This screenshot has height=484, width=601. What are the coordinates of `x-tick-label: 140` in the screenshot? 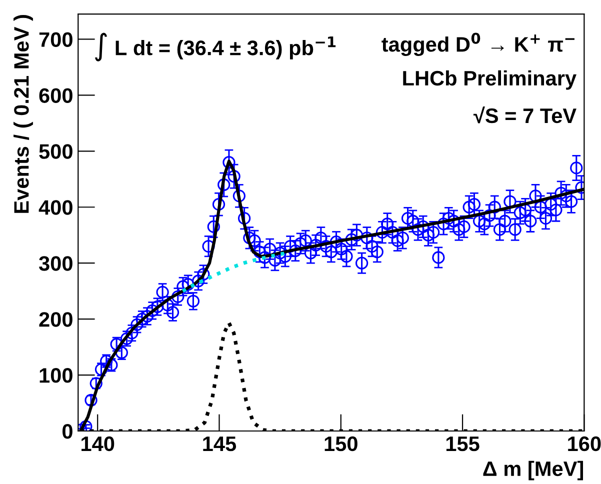 It's located at (98, 444).